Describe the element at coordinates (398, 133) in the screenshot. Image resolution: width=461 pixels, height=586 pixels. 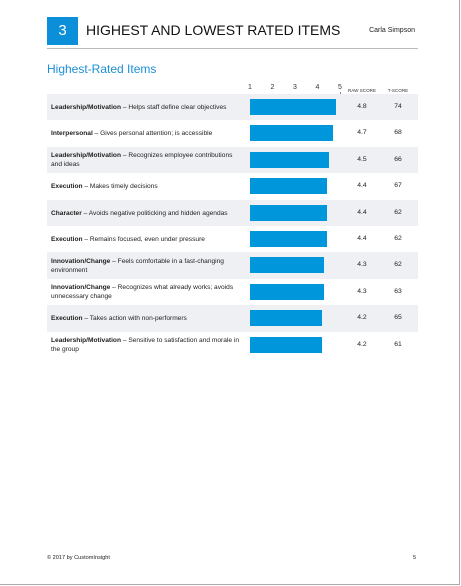
I see `t-score: 68` at that location.